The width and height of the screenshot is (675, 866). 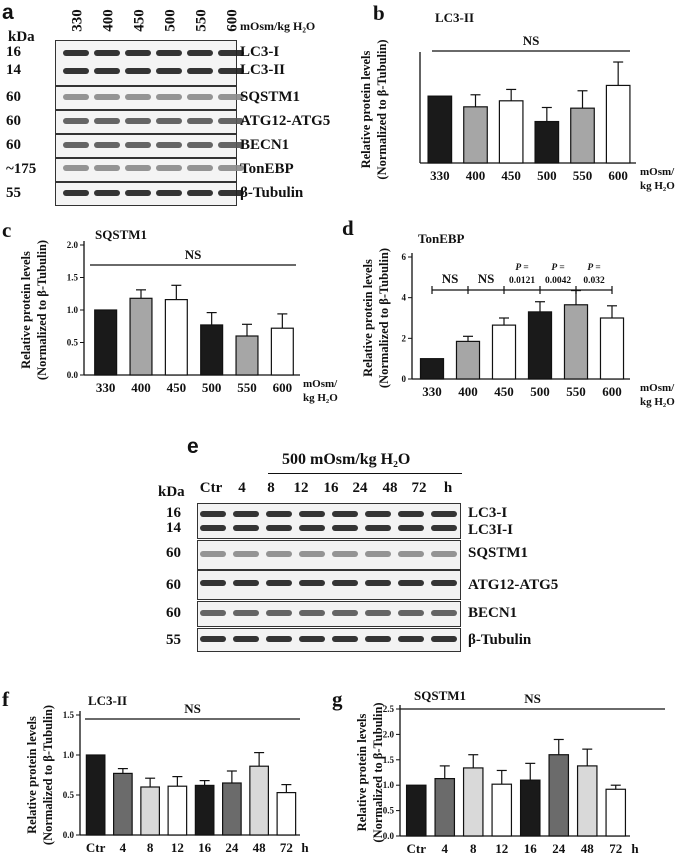 I want to click on x-unit-label-line-2: kg H₂O, so click(x=657, y=402).